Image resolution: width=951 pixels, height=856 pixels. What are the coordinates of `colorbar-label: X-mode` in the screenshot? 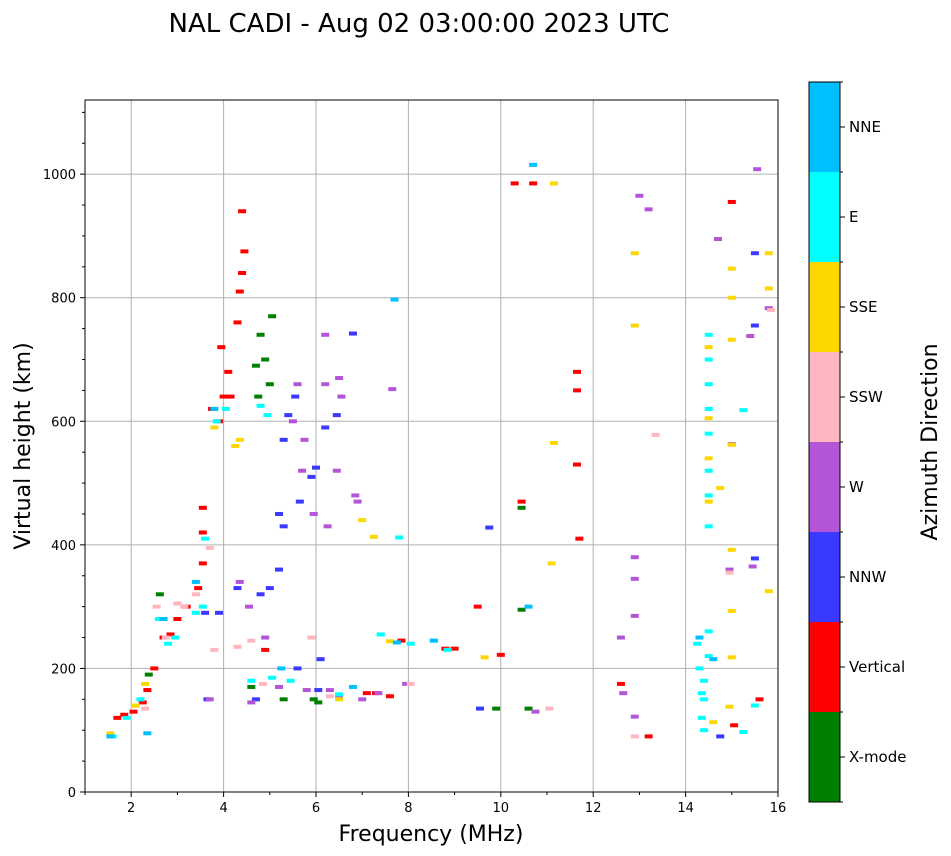 It's located at (877, 757).